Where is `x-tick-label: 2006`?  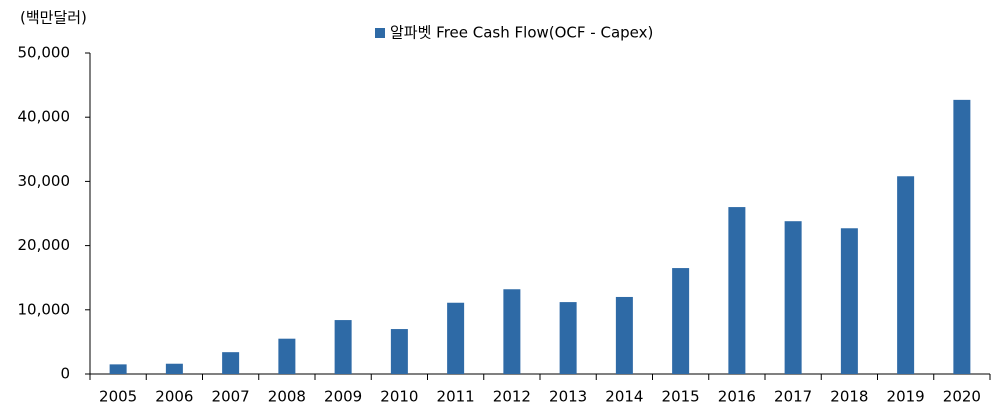 x-tick-label: 2006 is located at coordinates (174, 397).